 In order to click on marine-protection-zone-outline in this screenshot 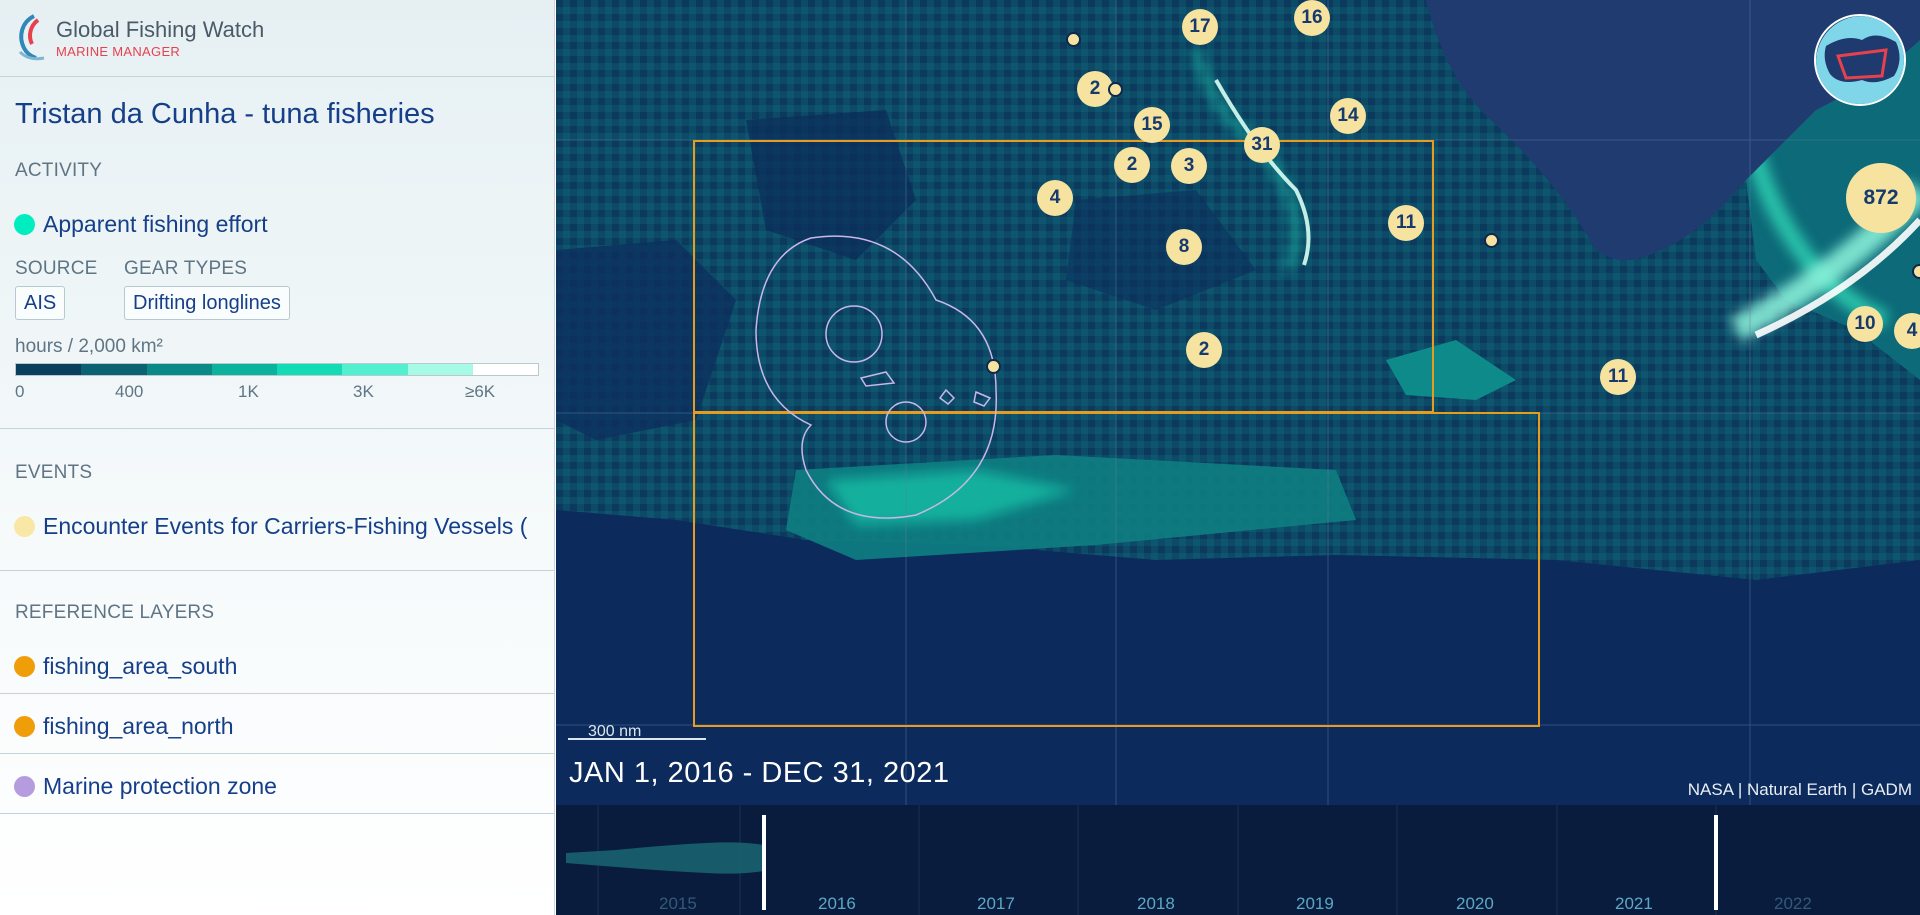, I will do `click(876, 377)`.